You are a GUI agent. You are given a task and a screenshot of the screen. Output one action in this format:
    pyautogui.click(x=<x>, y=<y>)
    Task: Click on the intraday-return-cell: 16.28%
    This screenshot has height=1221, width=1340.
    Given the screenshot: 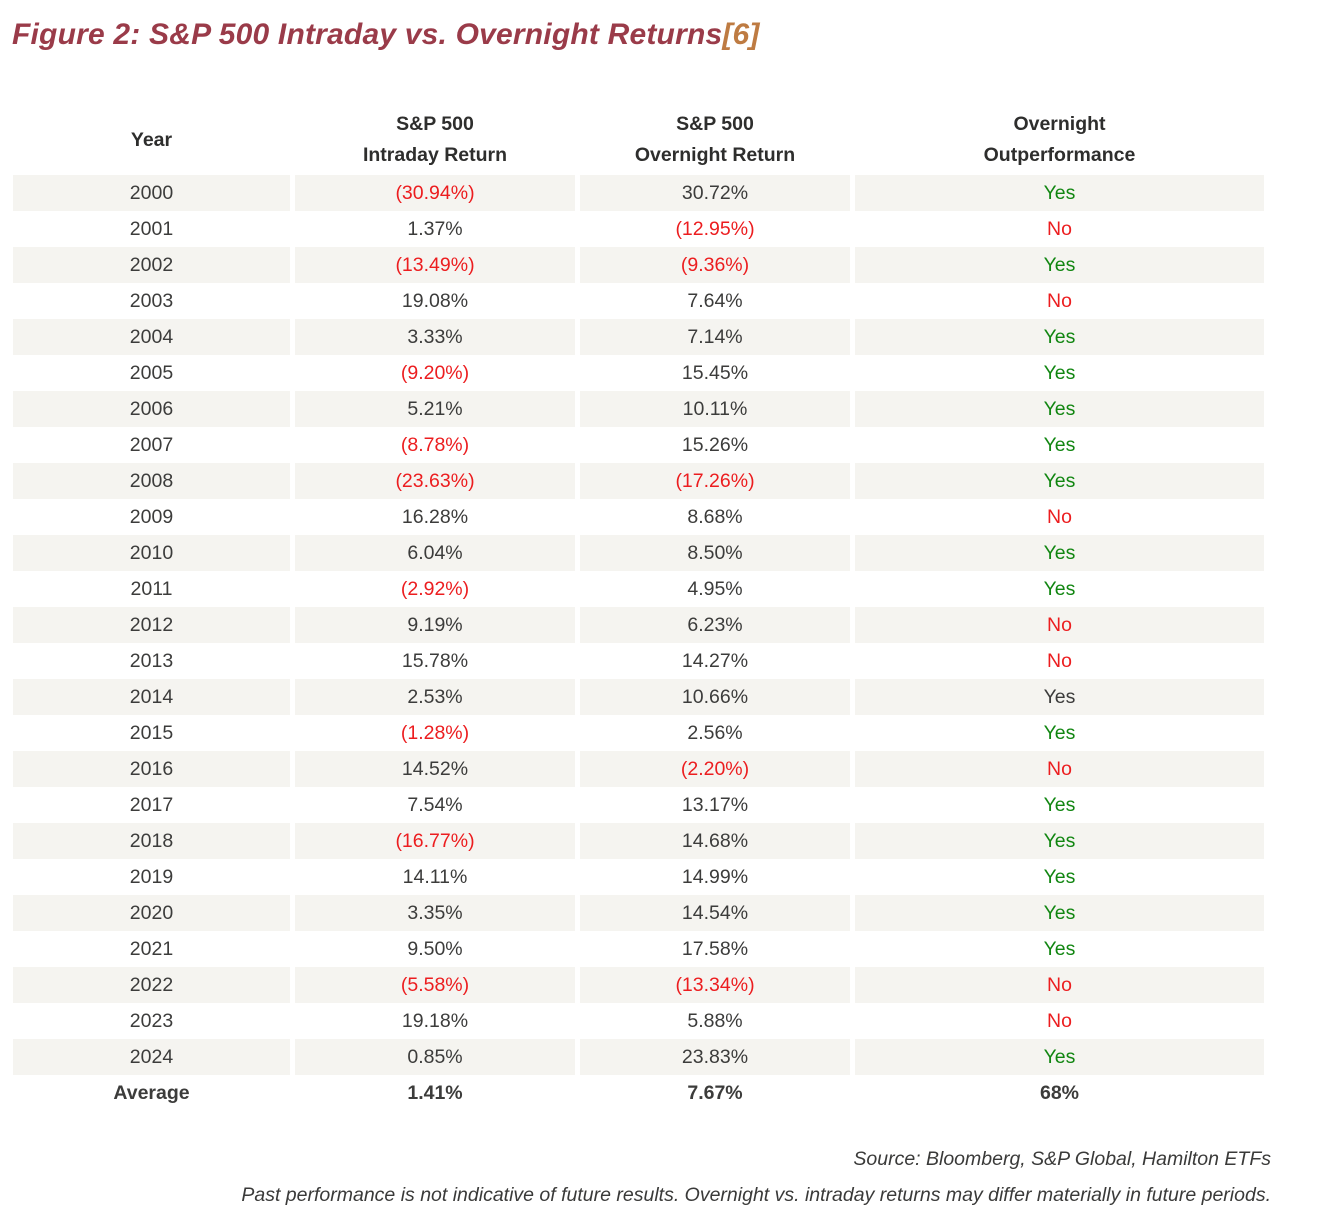 What is the action you would take?
    pyautogui.click(x=435, y=516)
    